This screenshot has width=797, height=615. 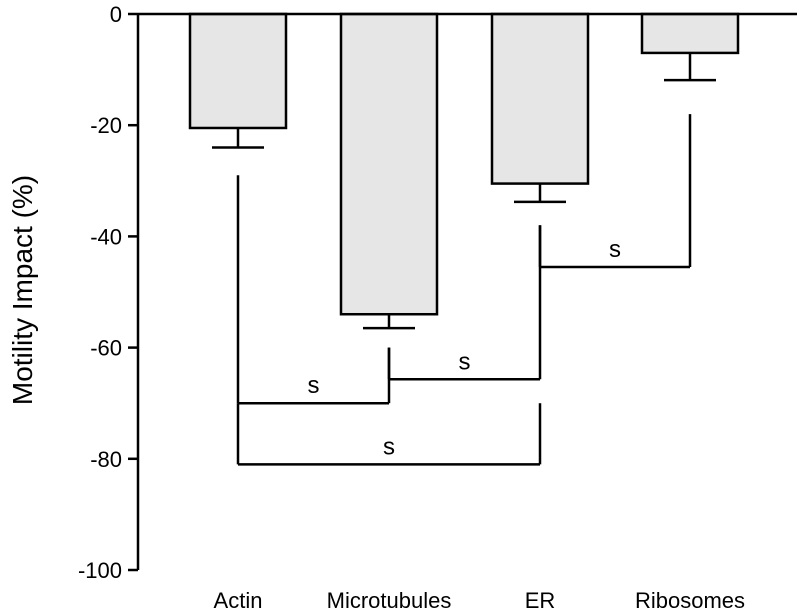 What do you see at coordinates (540, 600) in the screenshot?
I see `x-tick-label: ER` at bounding box center [540, 600].